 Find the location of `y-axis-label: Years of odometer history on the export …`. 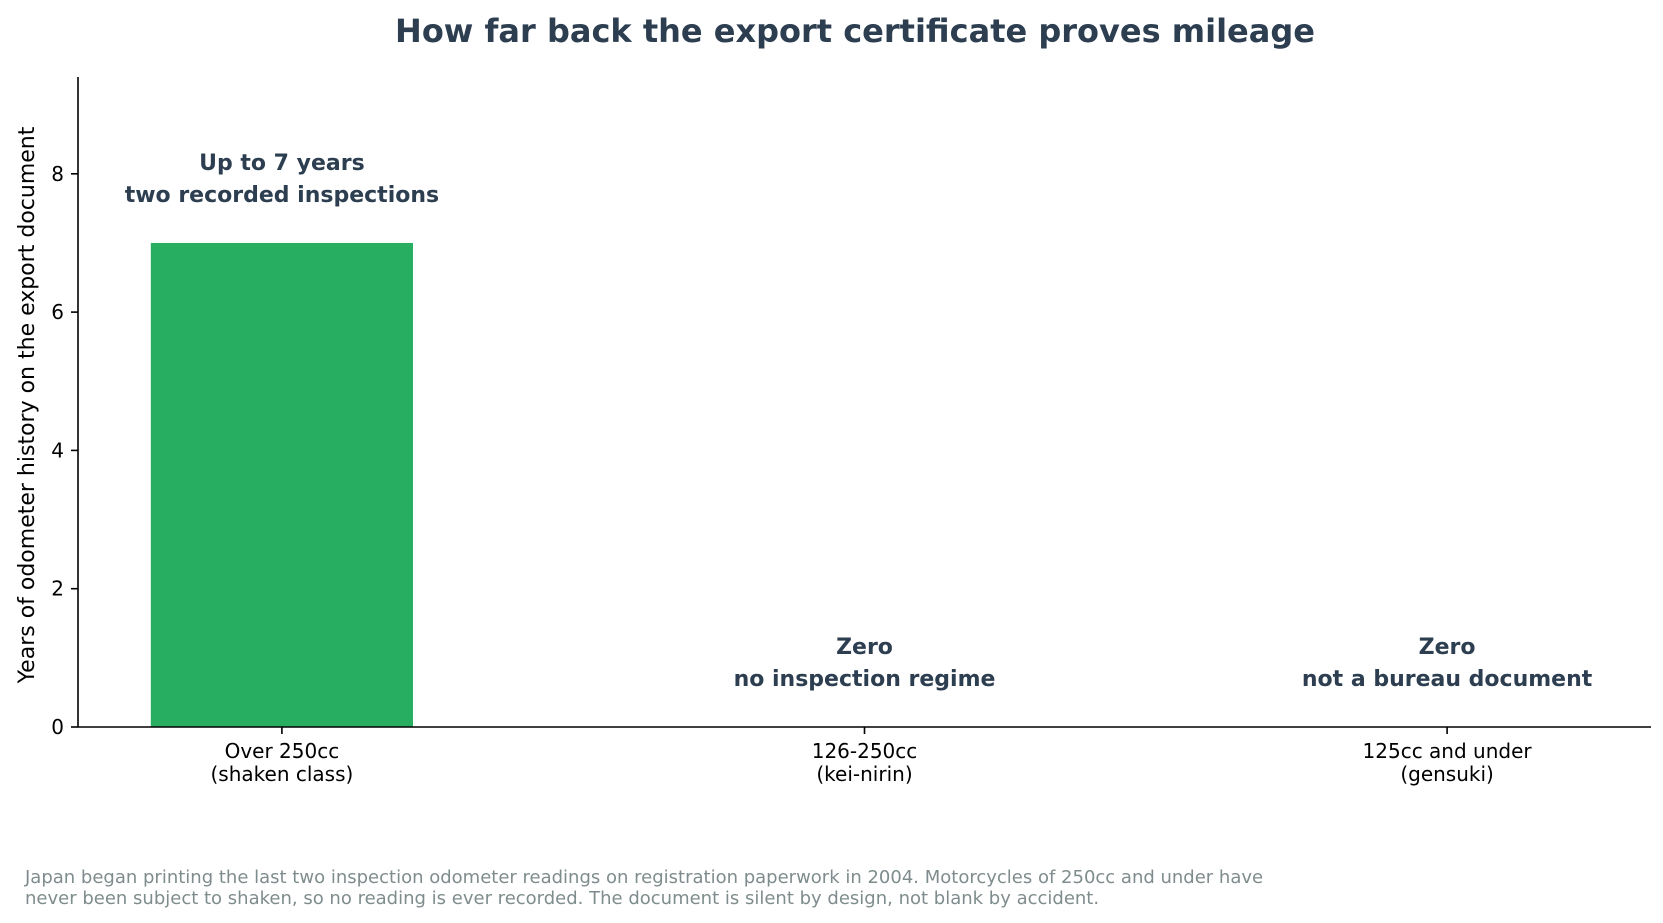

y-axis-label: Years of odometer history on the export … is located at coordinates (27, 405).